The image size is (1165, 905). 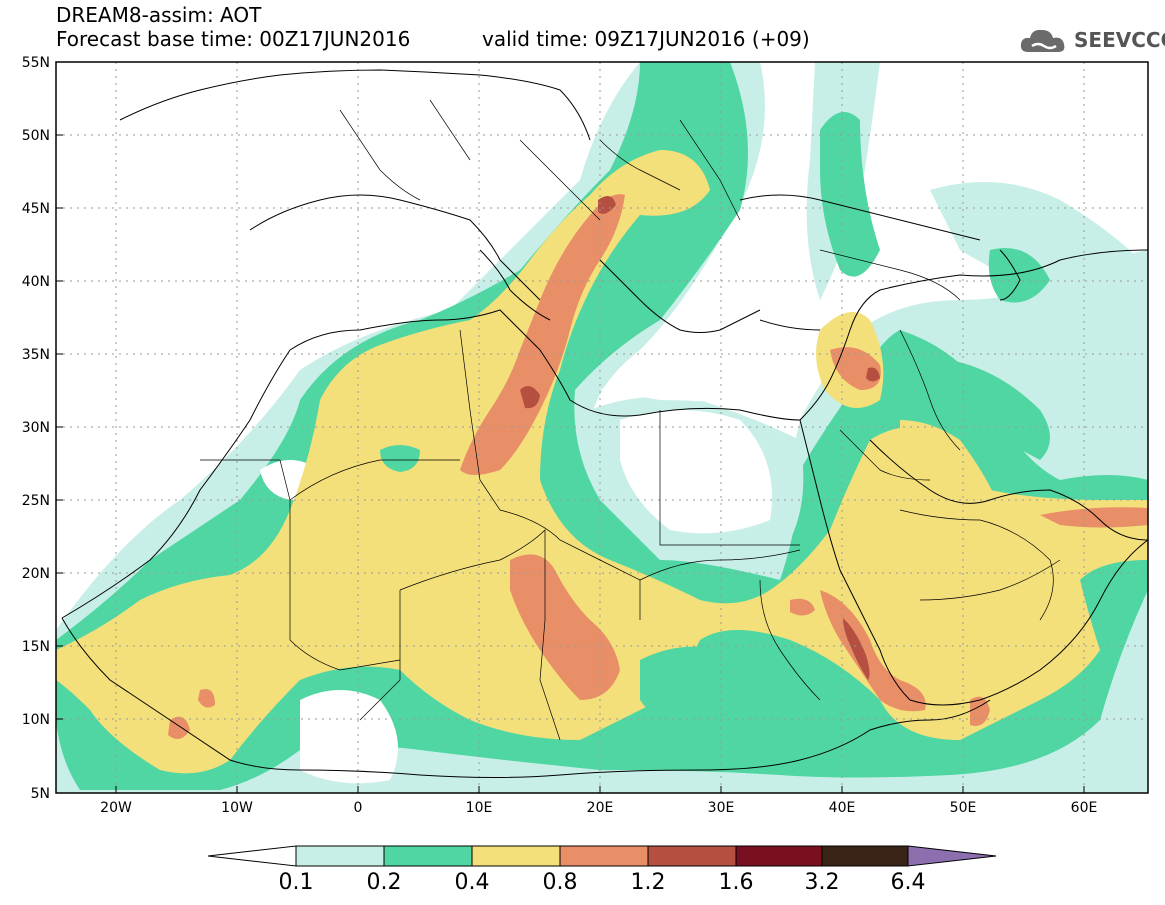 I want to click on lon-label: 60E, so click(x=1084, y=808).